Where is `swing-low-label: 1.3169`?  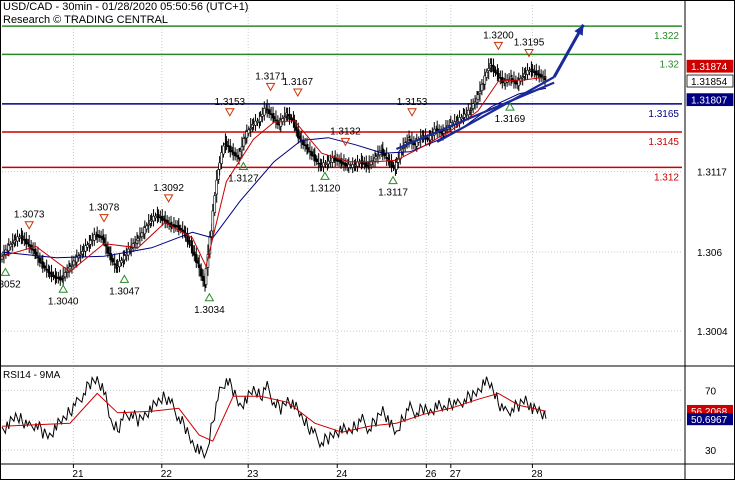 swing-low-label: 1.3169 is located at coordinates (510, 119).